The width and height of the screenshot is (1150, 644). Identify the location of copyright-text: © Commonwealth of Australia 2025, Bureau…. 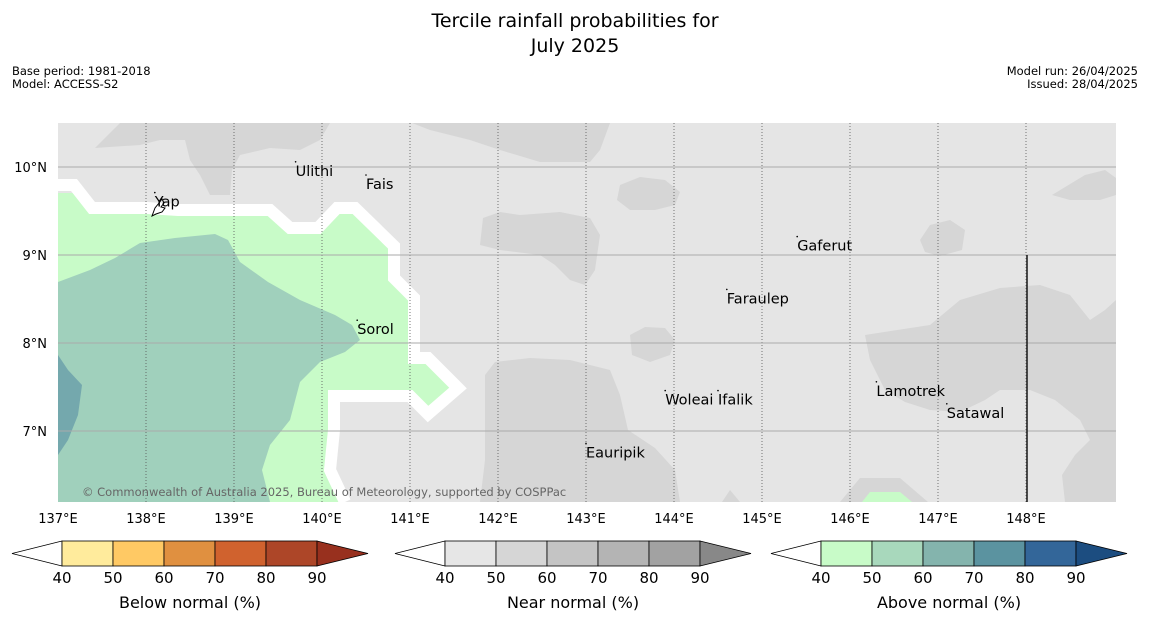
(324, 492).